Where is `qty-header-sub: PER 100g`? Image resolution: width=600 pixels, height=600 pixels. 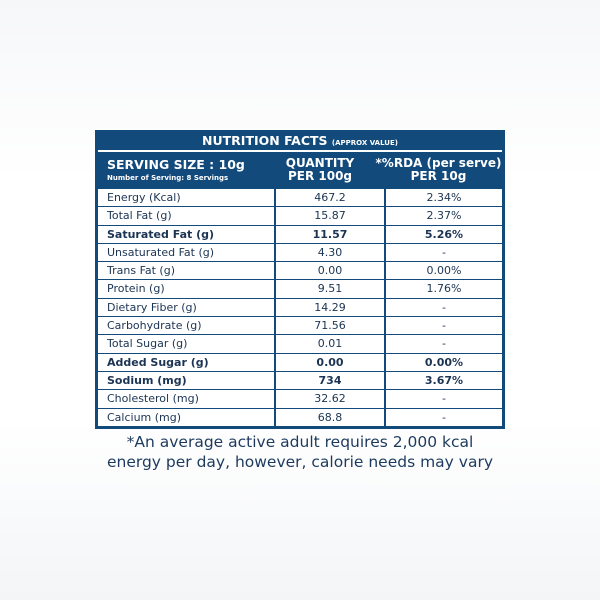
qty-header-sub: PER 100g is located at coordinates (320, 176).